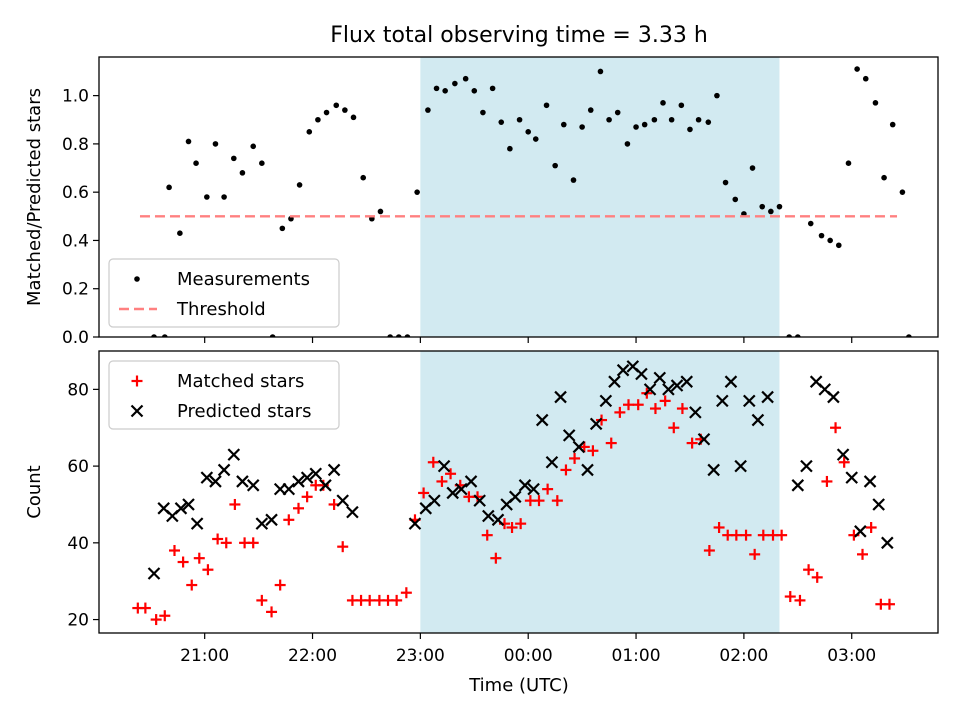 The width and height of the screenshot is (960, 720). I want to click on legend-box, so click(224, 395).